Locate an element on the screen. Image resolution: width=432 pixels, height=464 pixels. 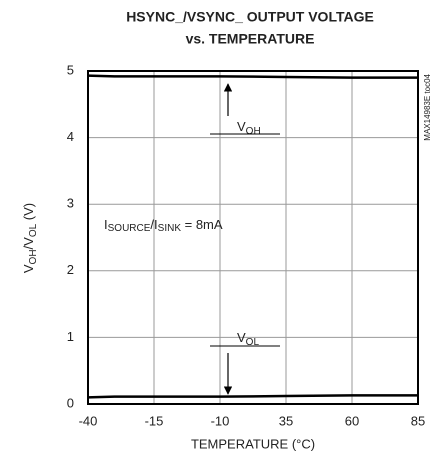
annotation: VOH is located at coordinates (249, 127).